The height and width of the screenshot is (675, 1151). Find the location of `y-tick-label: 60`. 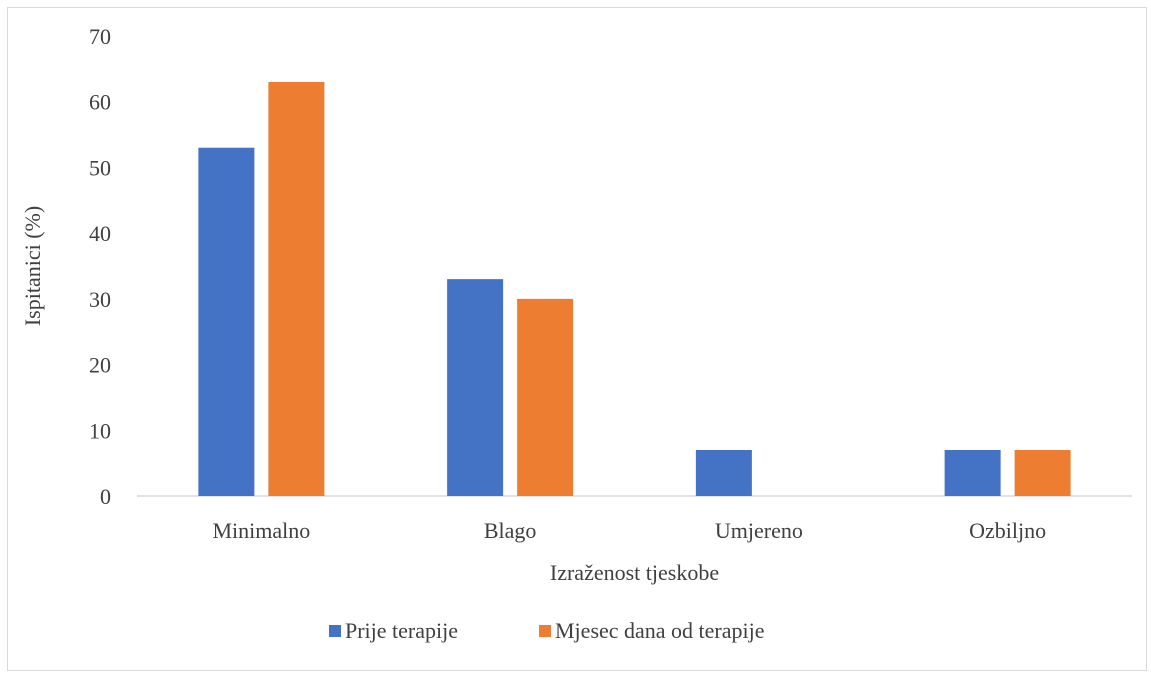

y-tick-label: 60 is located at coordinates (100, 102).